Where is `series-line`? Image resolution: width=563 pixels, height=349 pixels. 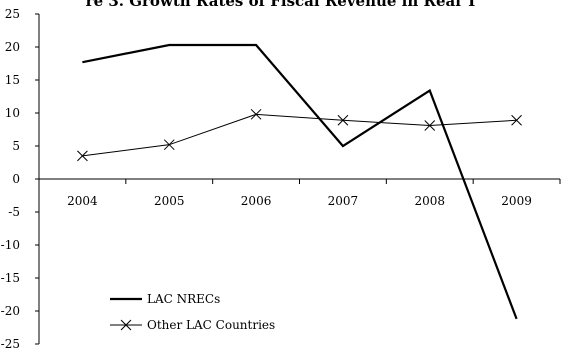
series-line is located at coordinates (299, 135).